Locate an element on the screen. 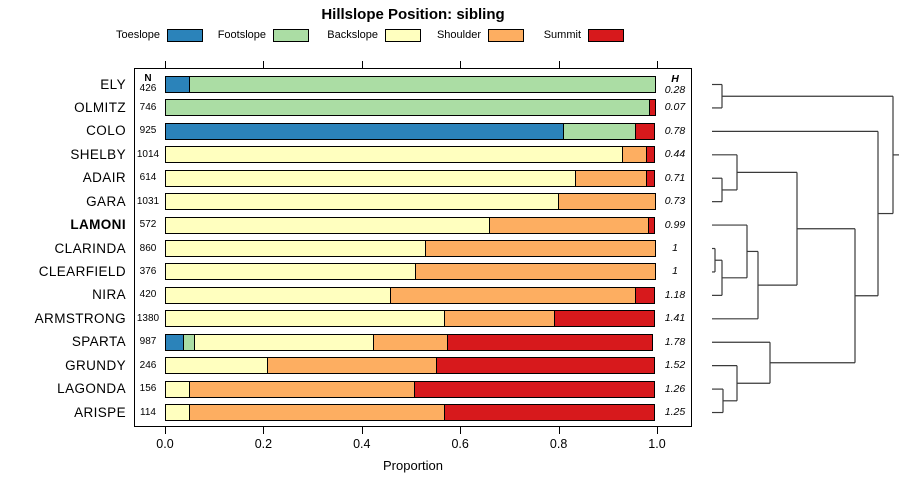  n-value-text: 426 is located at coordinates (148, 88).